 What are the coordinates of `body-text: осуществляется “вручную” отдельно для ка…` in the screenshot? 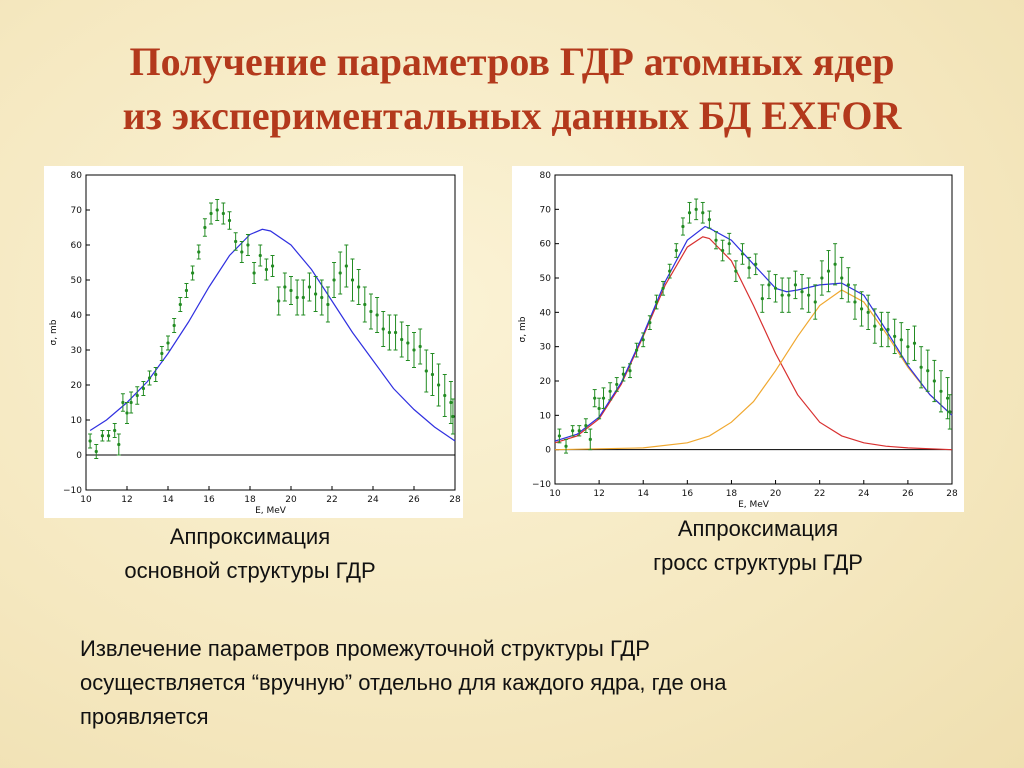 It's located at (403, 682).